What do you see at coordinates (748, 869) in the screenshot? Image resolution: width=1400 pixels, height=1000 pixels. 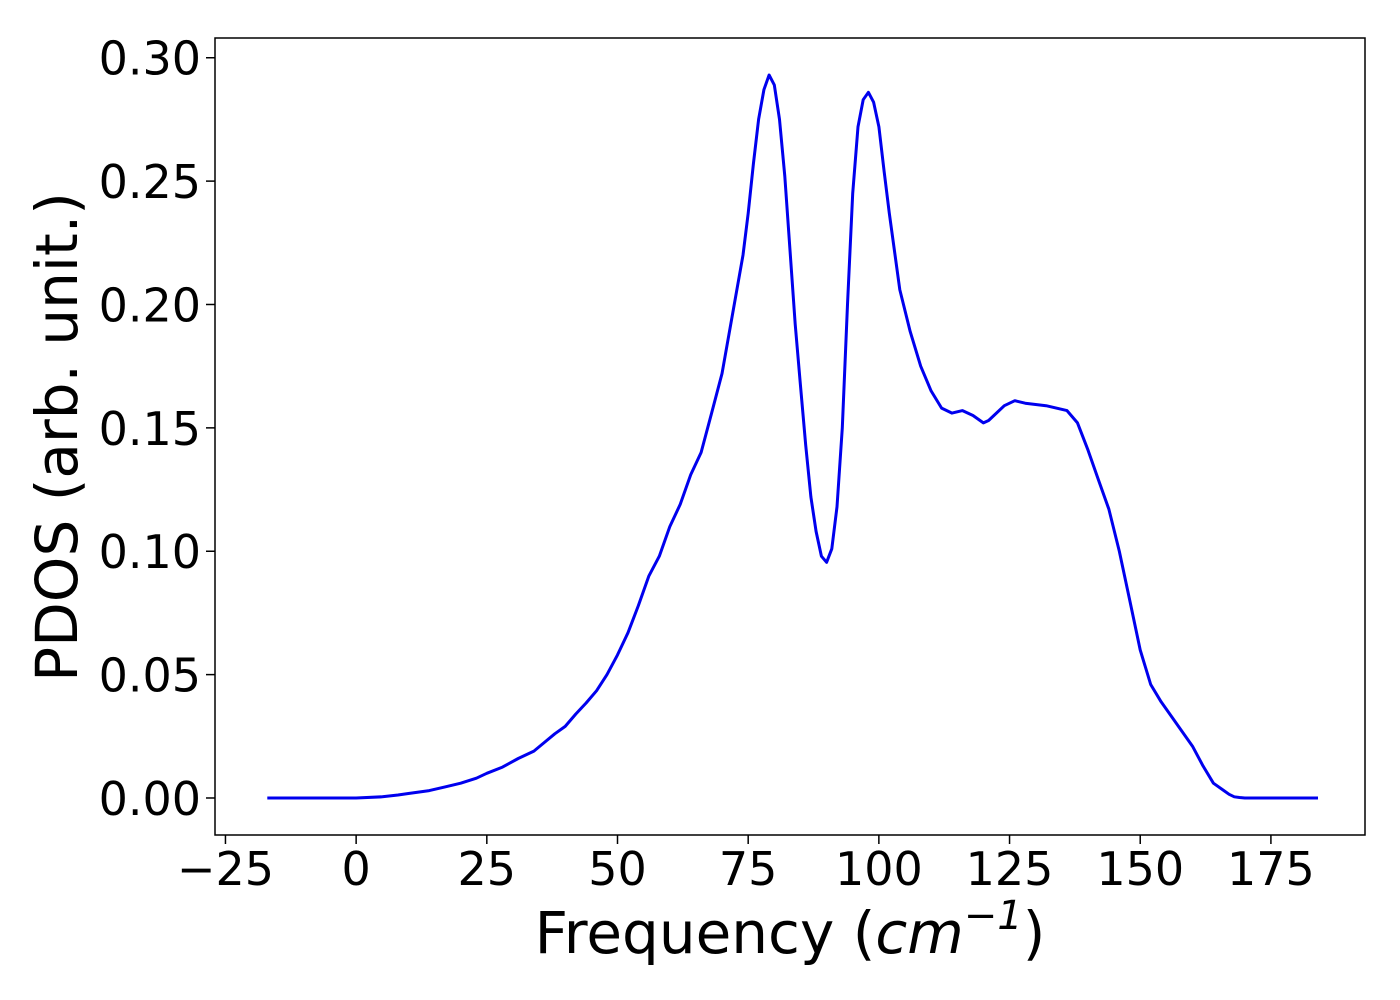 I see `x-tick-label: 75` at bounding box center [748, 869].